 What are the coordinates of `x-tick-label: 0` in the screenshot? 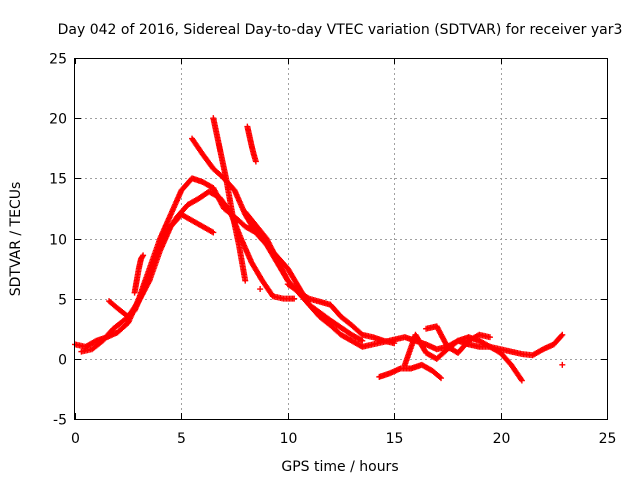 It's located at (75, 439).